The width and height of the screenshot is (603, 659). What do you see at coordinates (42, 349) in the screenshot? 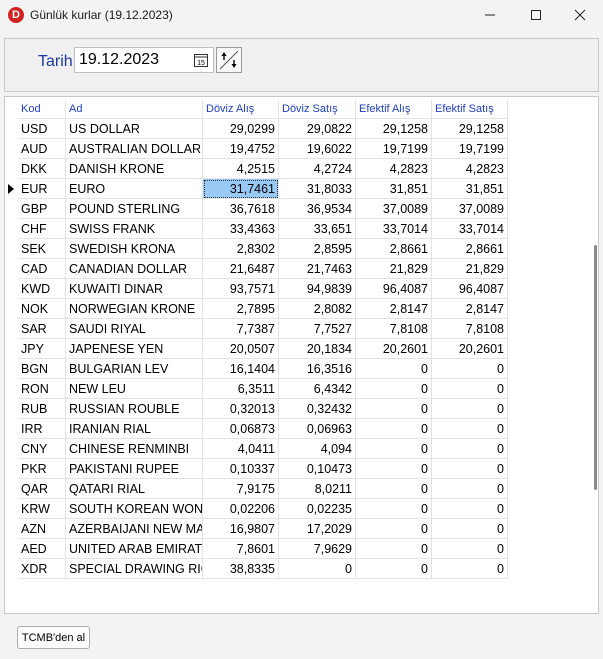
I see `cell-kod: JPY` at bounding box center [42, 349].